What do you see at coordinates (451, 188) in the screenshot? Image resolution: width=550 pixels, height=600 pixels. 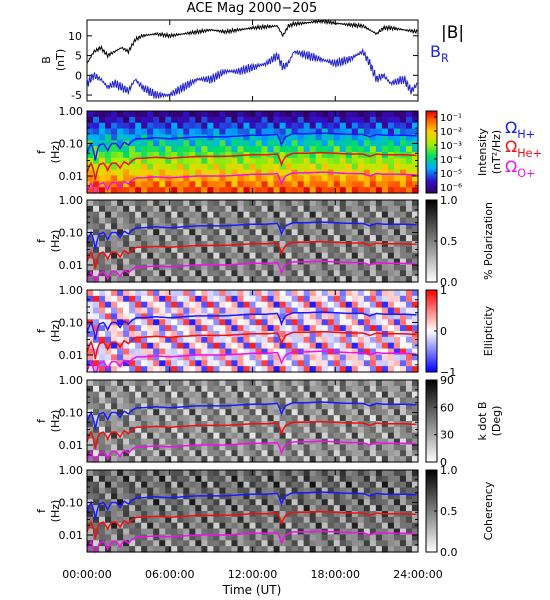 I see `colorbar-tick-label: 10⁻⁶` at bounding box center [451, 188].